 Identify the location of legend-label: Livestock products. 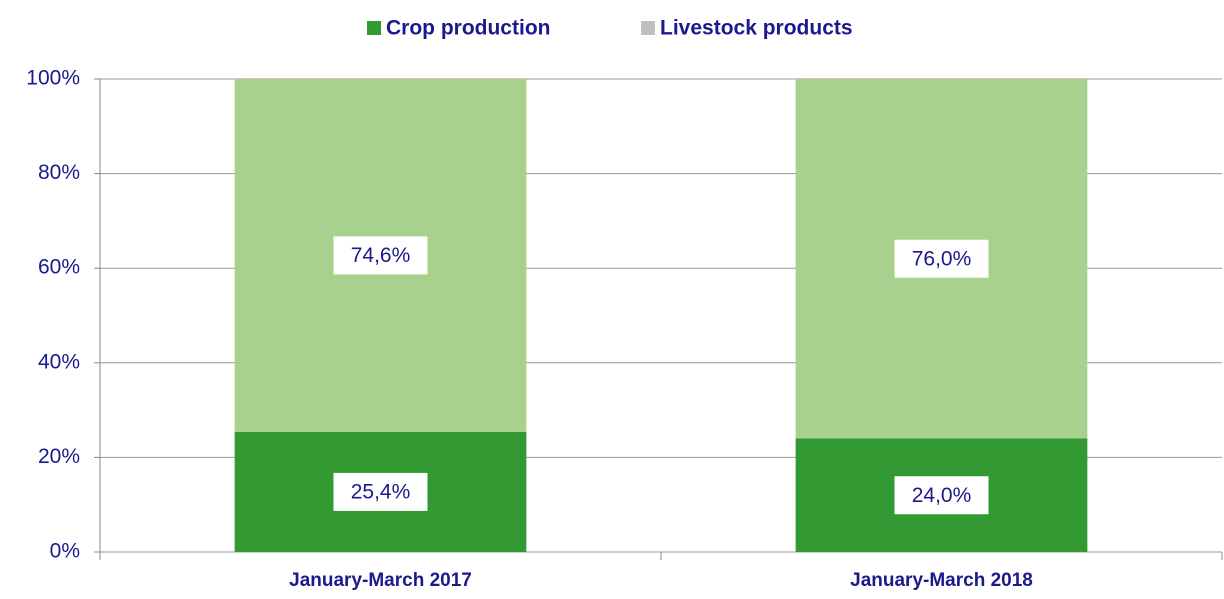
(756, 28).